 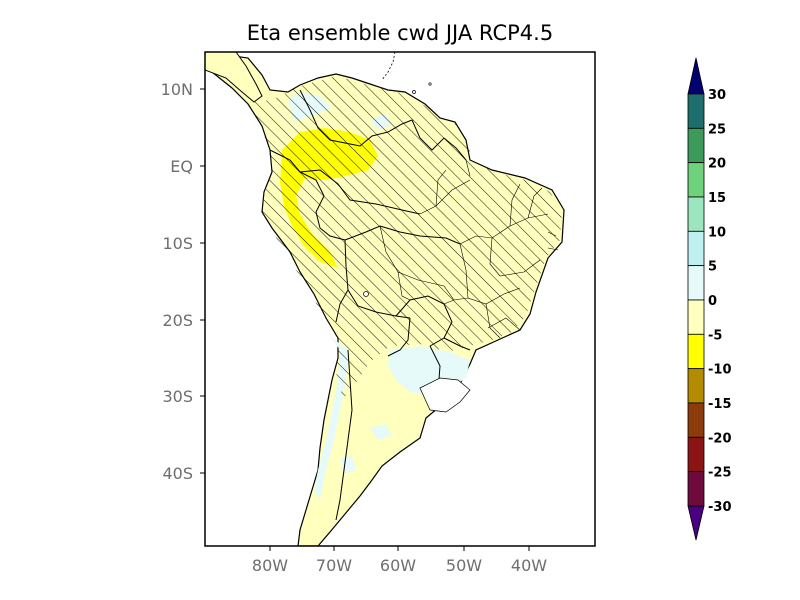 I want to click on colorbar: 30 25 20 15 10 5 0 -5 -10 -15 -20 -25 -30, so click(x=709, y=299).